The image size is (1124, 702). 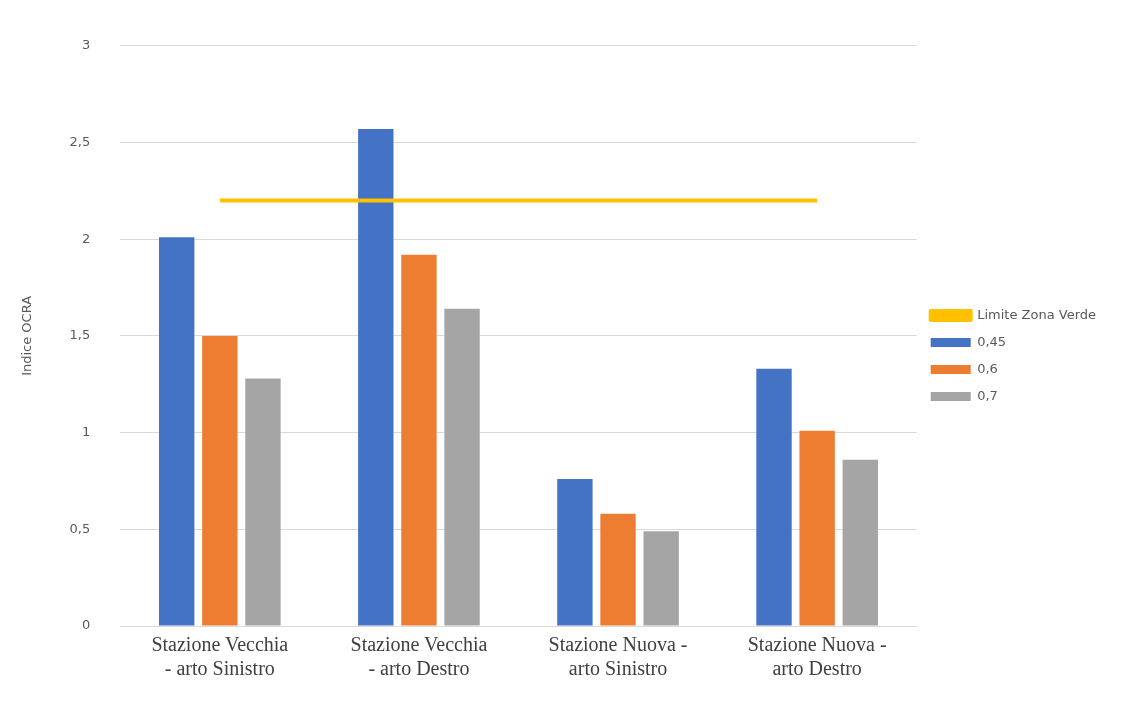 I want to click on y-tick-label: 0, so click(x=86, y=625).